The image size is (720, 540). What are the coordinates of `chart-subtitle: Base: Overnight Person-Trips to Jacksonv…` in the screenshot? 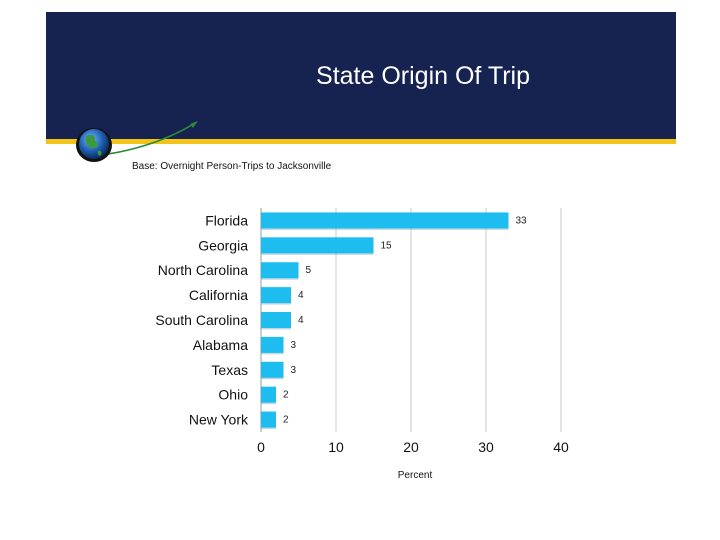 It's located at (231, 166).